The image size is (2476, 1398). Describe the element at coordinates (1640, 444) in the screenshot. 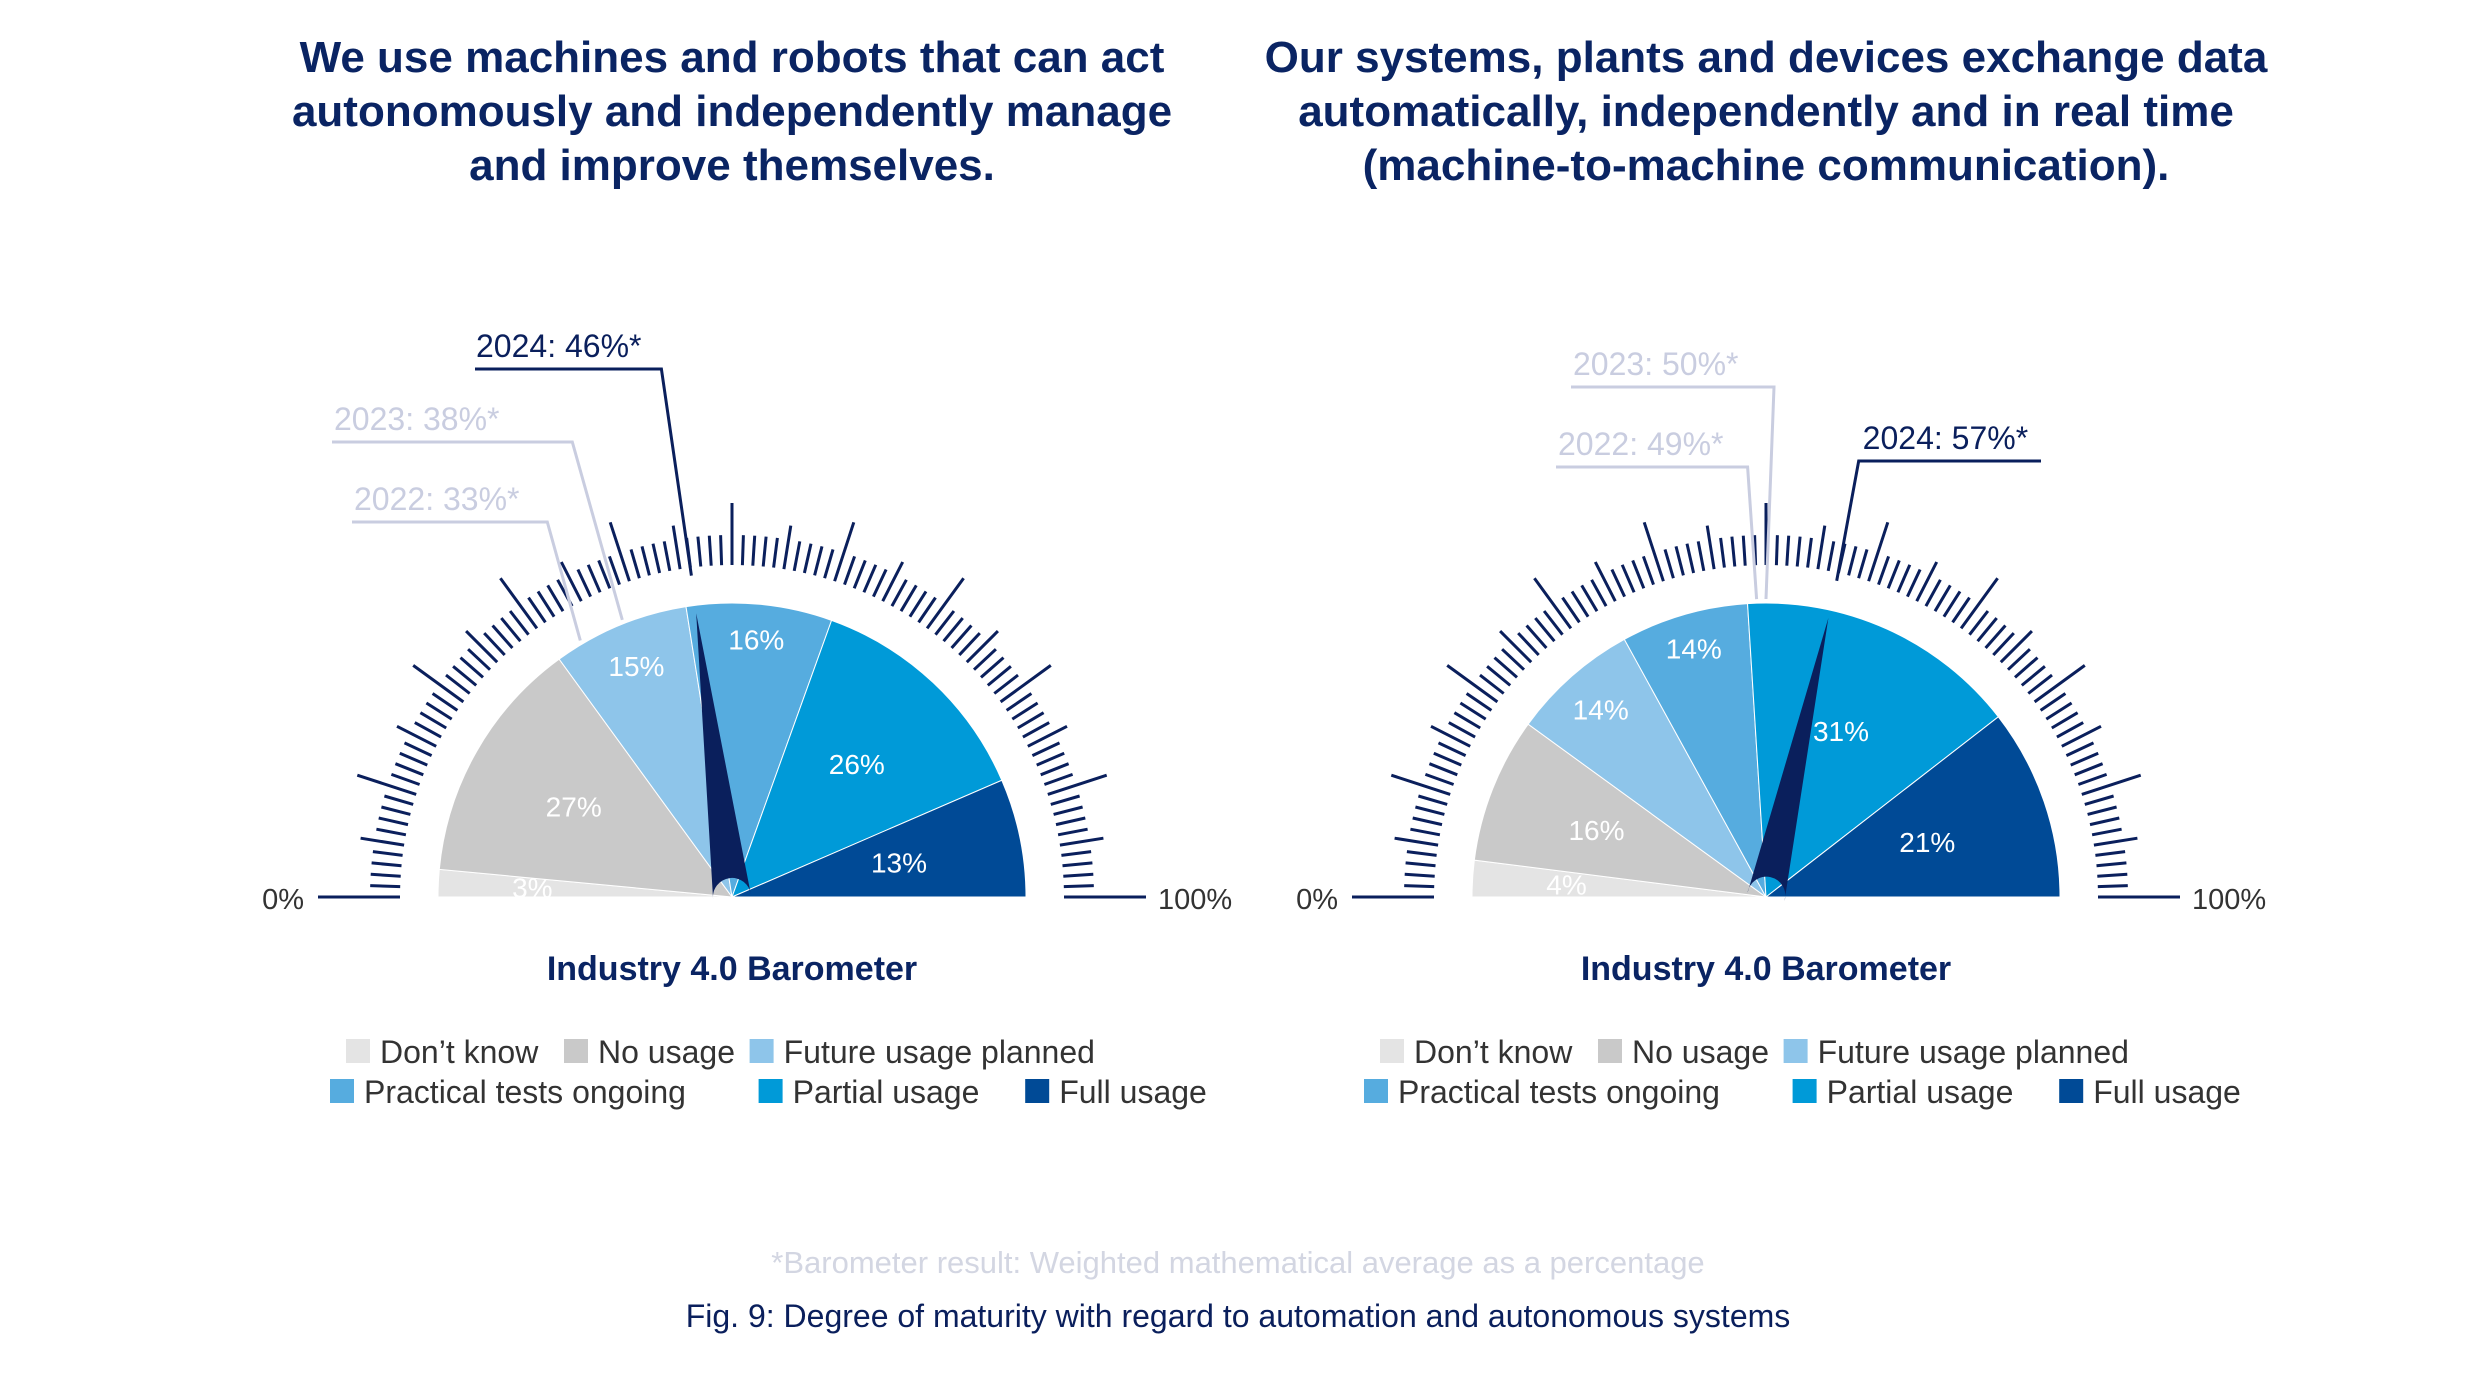

I see `previous-year-label: 2022: 49%*` at that location.